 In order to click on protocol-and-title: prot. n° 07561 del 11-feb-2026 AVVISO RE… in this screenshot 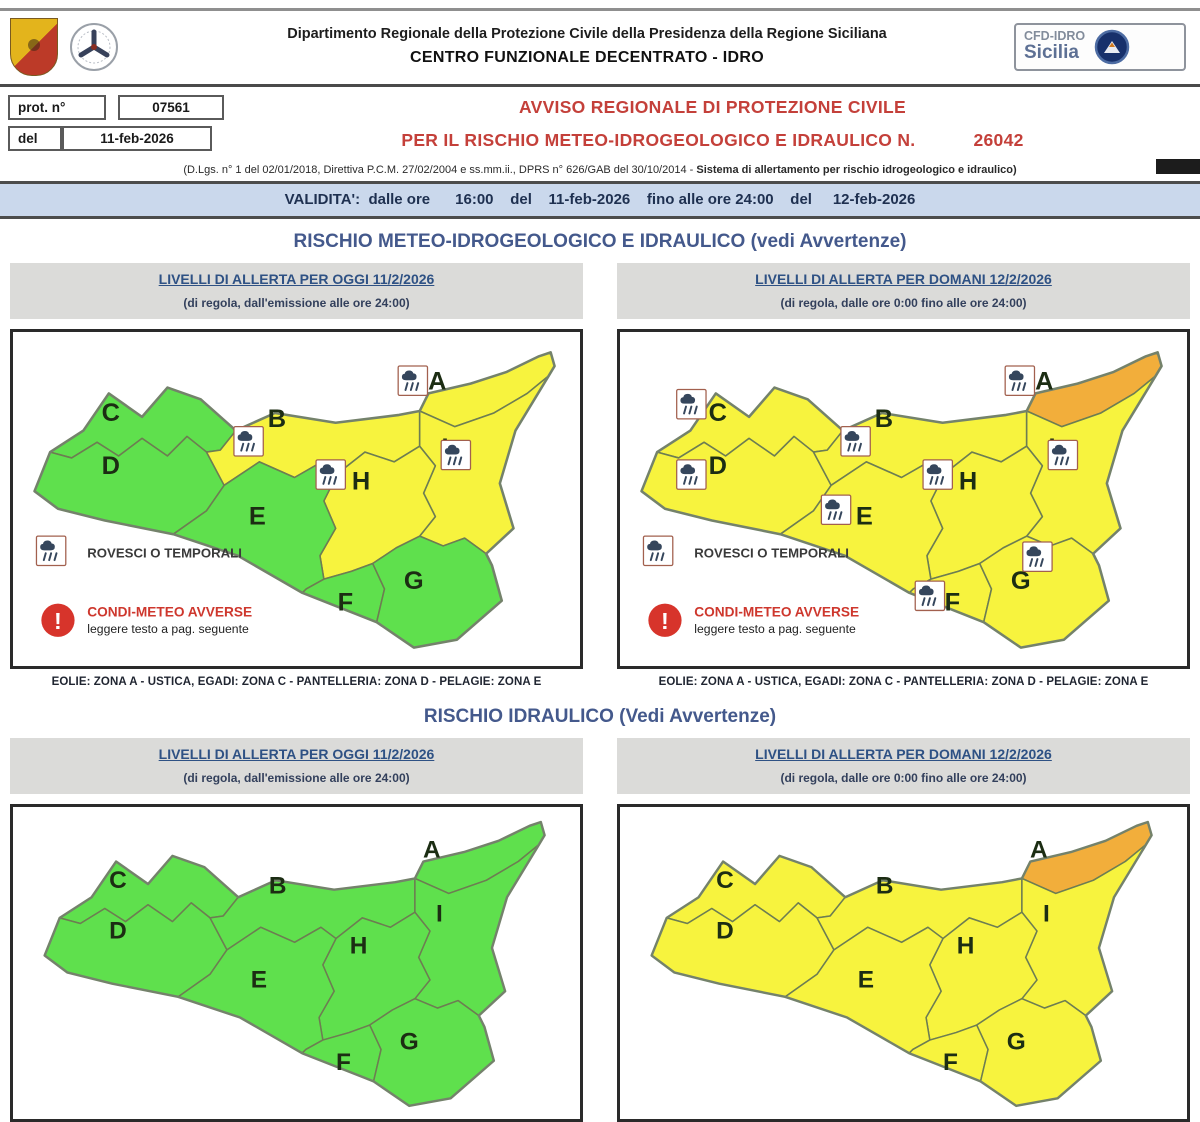, I will do `click(600, 125)`.